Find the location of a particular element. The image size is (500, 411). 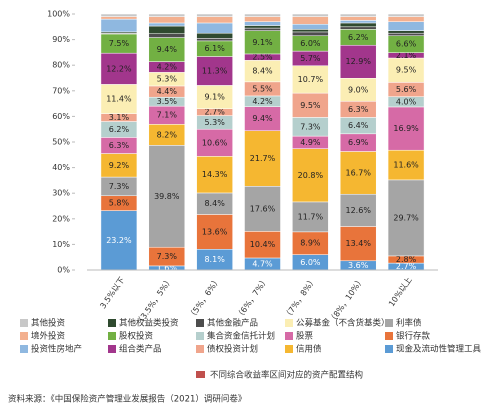

y-tick-label: 70% is located at coordinates (61, 90).